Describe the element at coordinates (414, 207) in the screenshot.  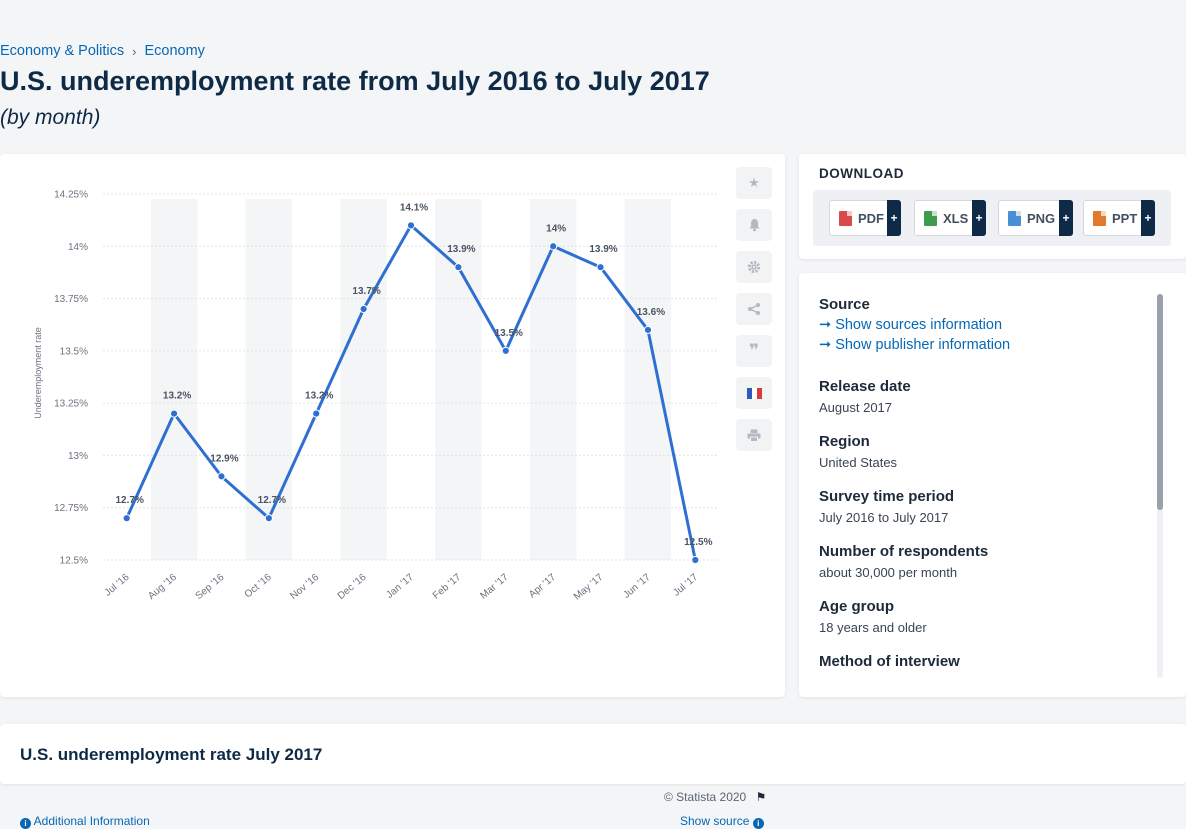
I see `data-label: 14.1%` at that location.